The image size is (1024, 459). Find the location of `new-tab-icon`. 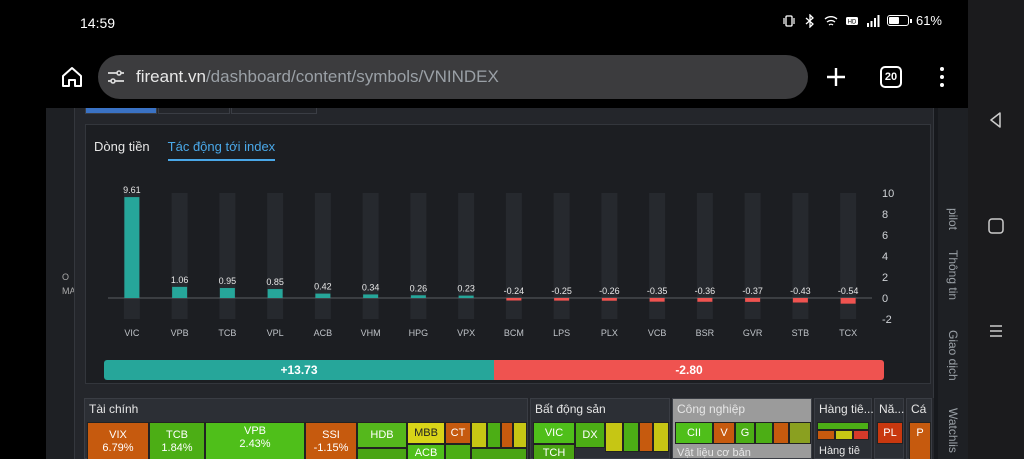

new-tab-icon is located at coordinates (836, 77).